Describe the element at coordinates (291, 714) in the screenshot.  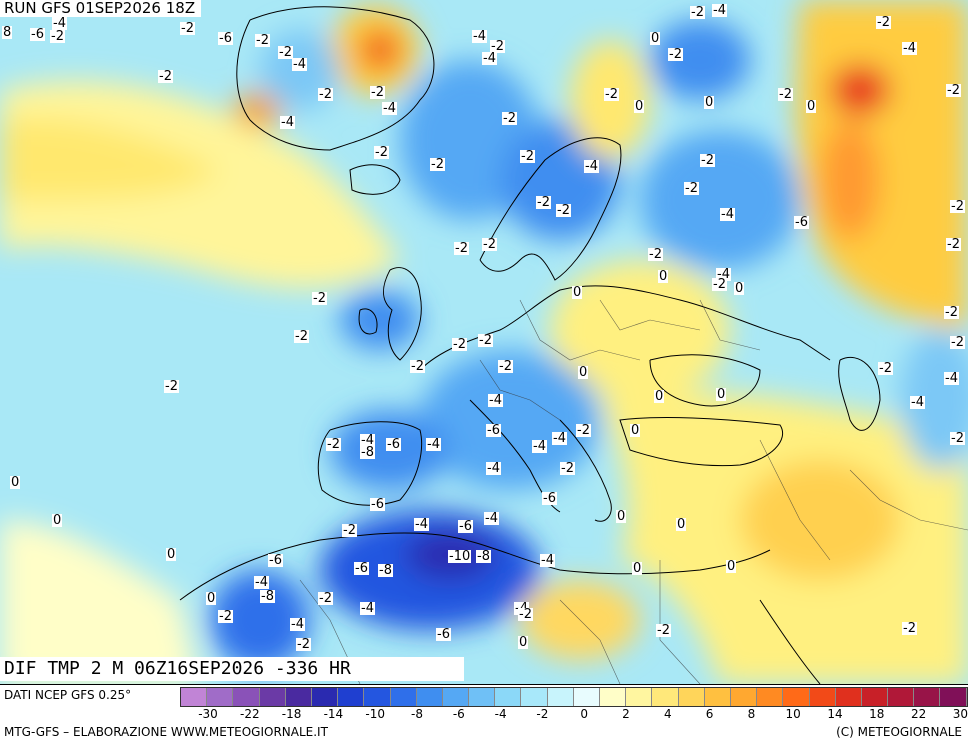
I see `tick-label: -18` at that location.